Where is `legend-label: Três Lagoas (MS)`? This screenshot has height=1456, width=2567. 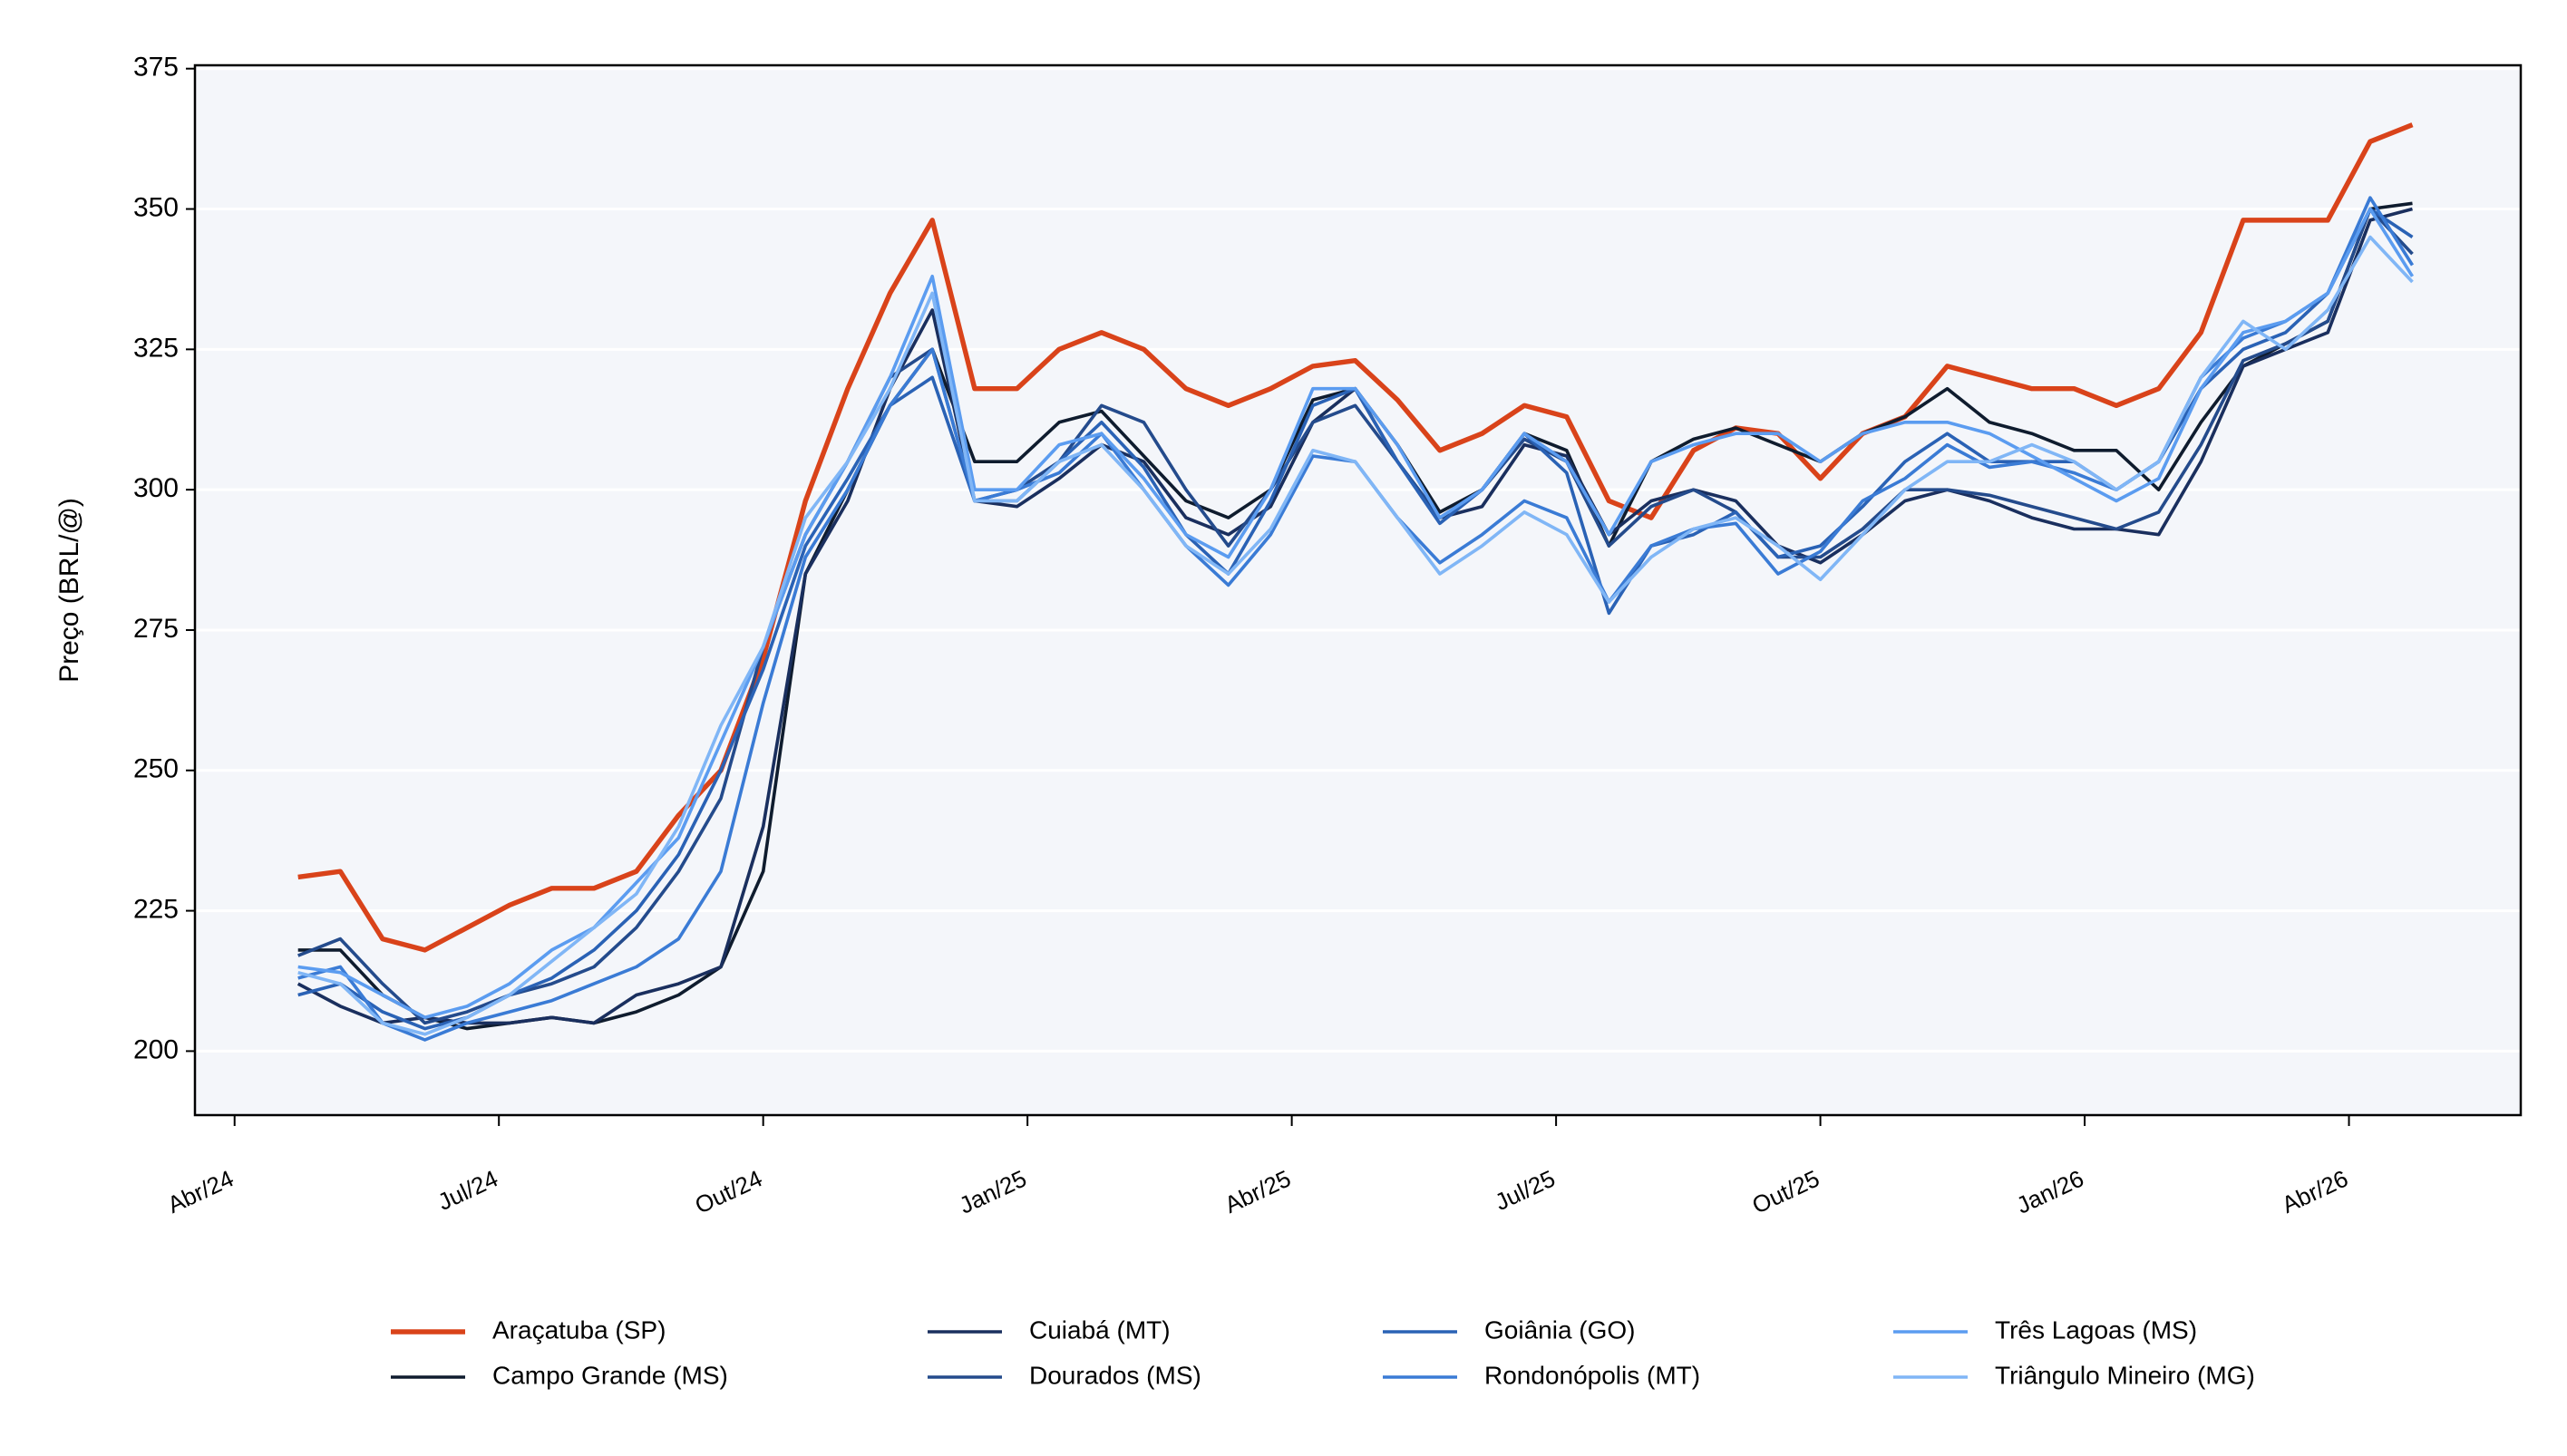
legend-label: Três Lagoas (MS) is located at coordinates (2096, 1329).